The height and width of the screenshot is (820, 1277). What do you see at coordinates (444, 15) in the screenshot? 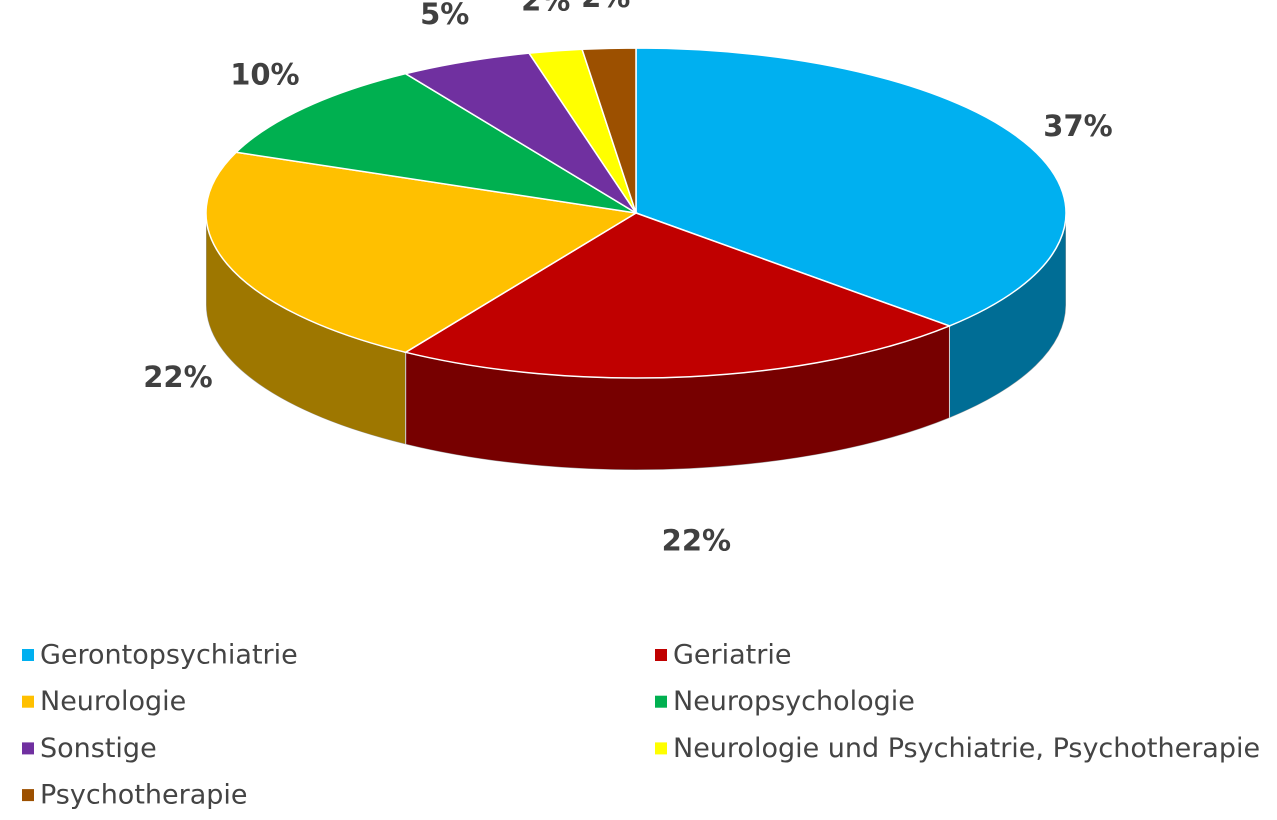
I see `data-label: 5%` at bounding box center [444, 15].